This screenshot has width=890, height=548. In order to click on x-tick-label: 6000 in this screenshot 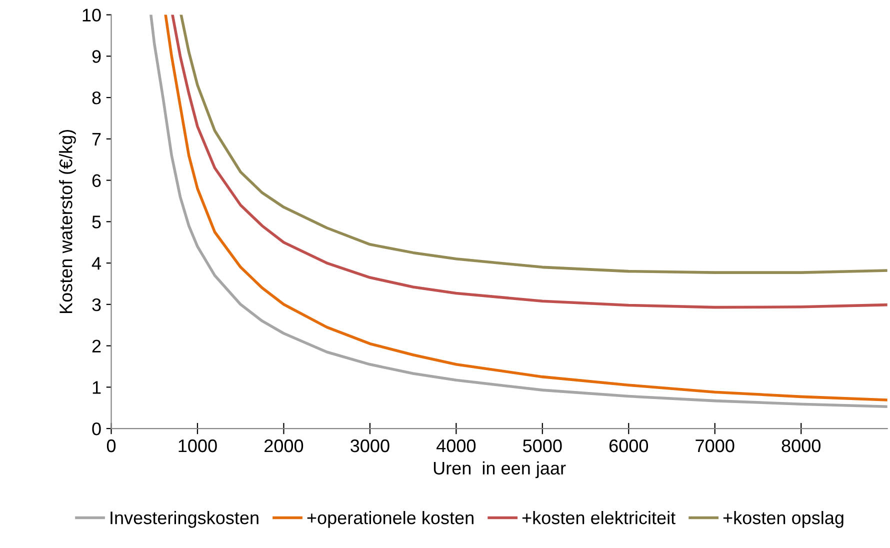, I will do `click(628, 445)`.